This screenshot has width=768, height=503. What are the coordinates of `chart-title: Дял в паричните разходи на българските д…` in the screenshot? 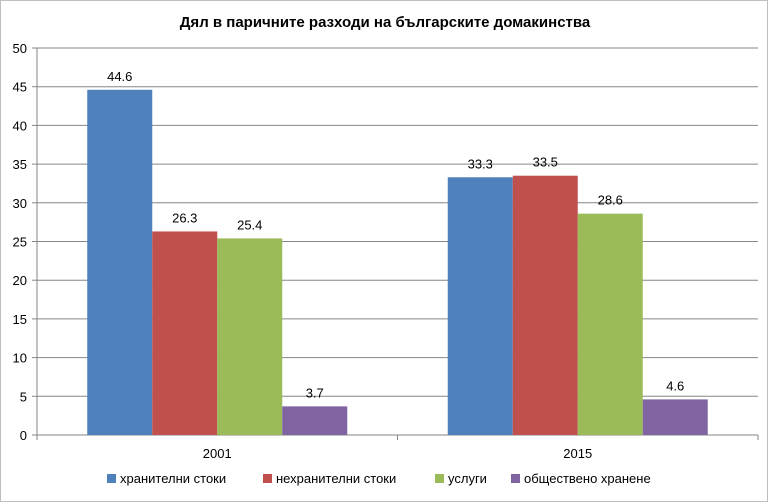 It's located at (385, 22).